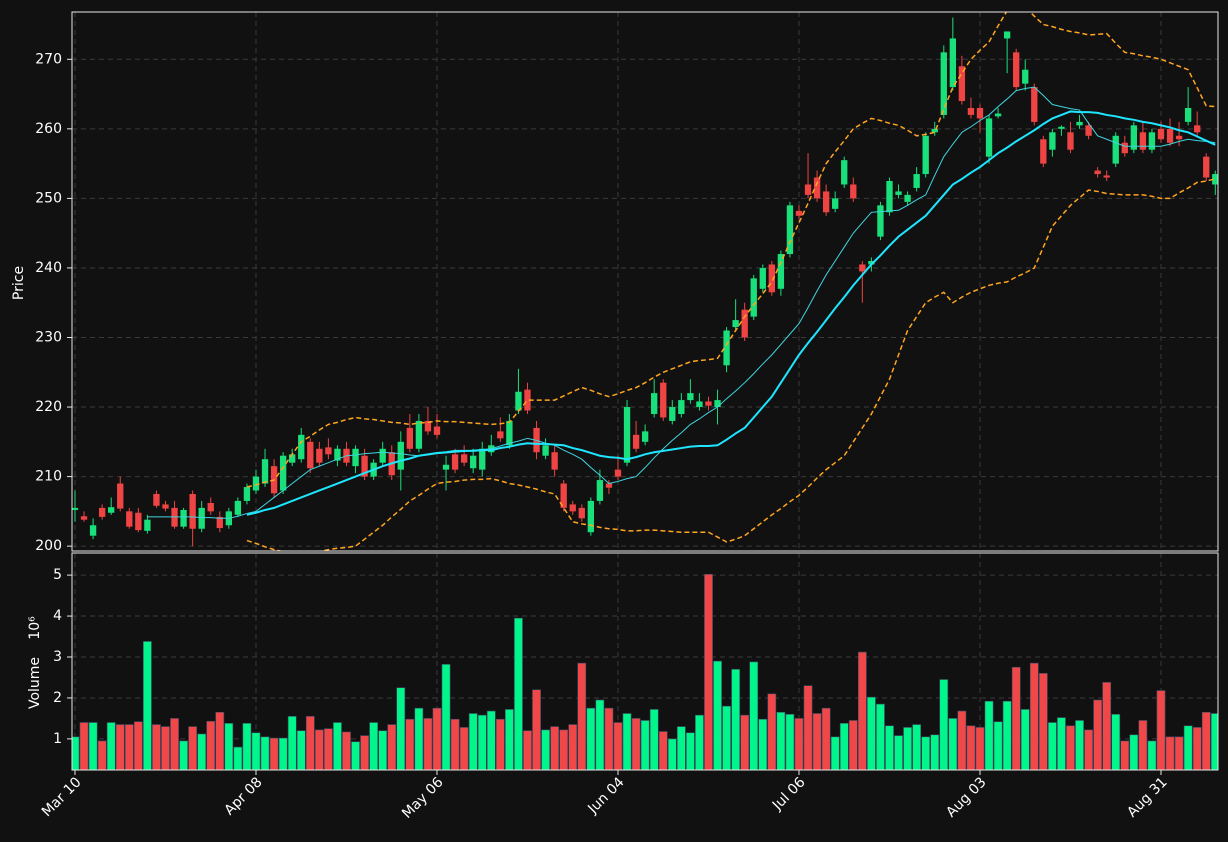 The height and width of the screenshot is (842, 1228). Describe the element at coordinates (48, 407) in the screenshot. I see `y-tick-label: 220` at that location.